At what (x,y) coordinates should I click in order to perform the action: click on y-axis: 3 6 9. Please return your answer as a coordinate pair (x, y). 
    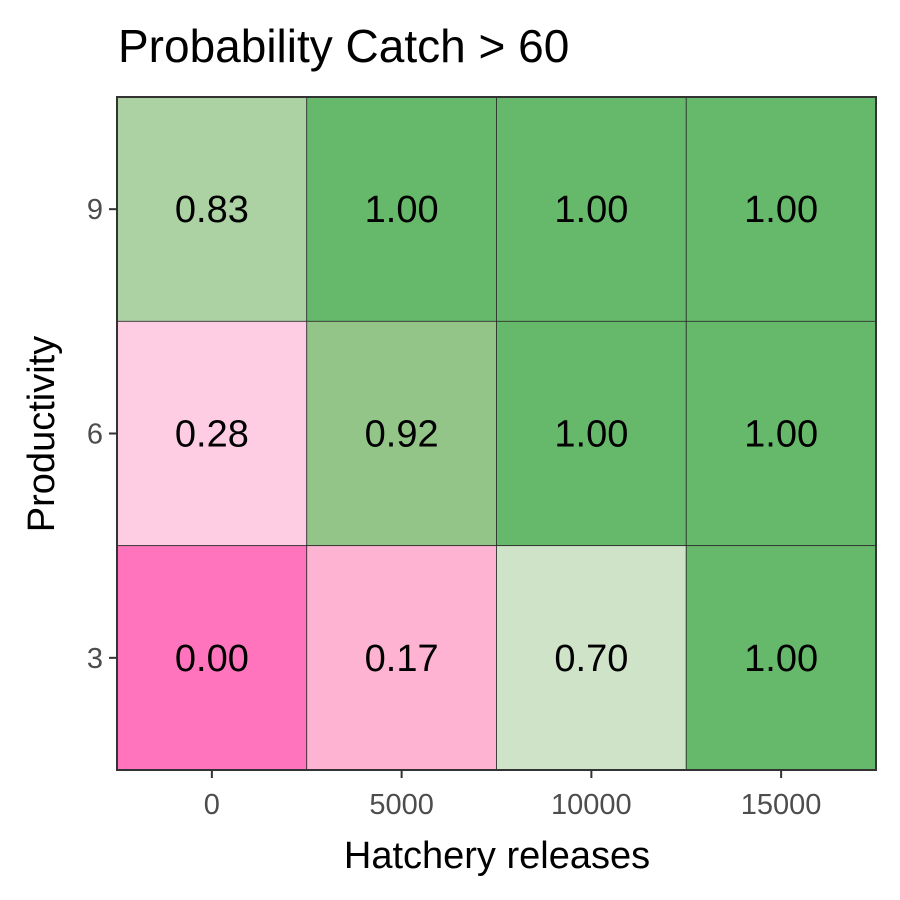
    Looking at the image, I should click on (102, 434).